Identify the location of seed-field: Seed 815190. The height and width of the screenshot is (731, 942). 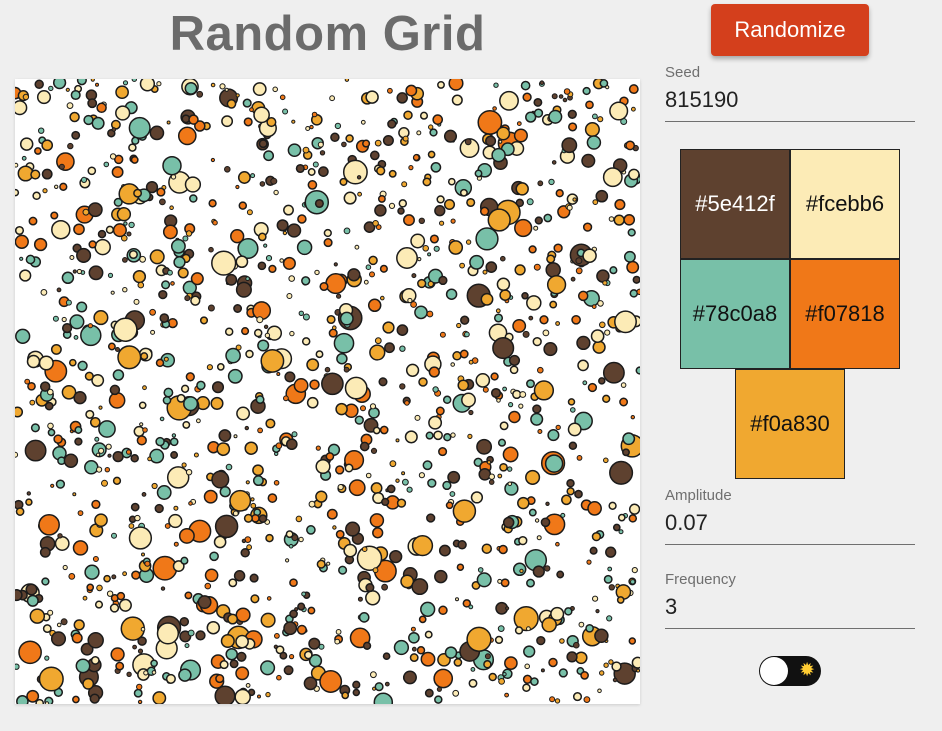
(790, 93).